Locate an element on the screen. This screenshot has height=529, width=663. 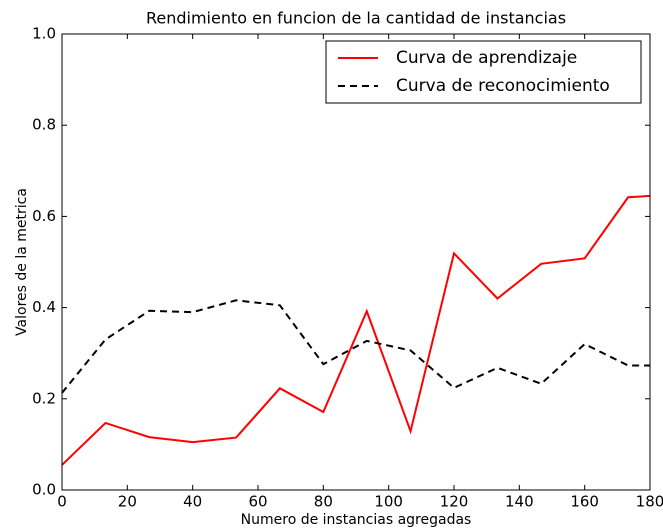
x-tick-label: 140 is located at coordinates (519, 502).